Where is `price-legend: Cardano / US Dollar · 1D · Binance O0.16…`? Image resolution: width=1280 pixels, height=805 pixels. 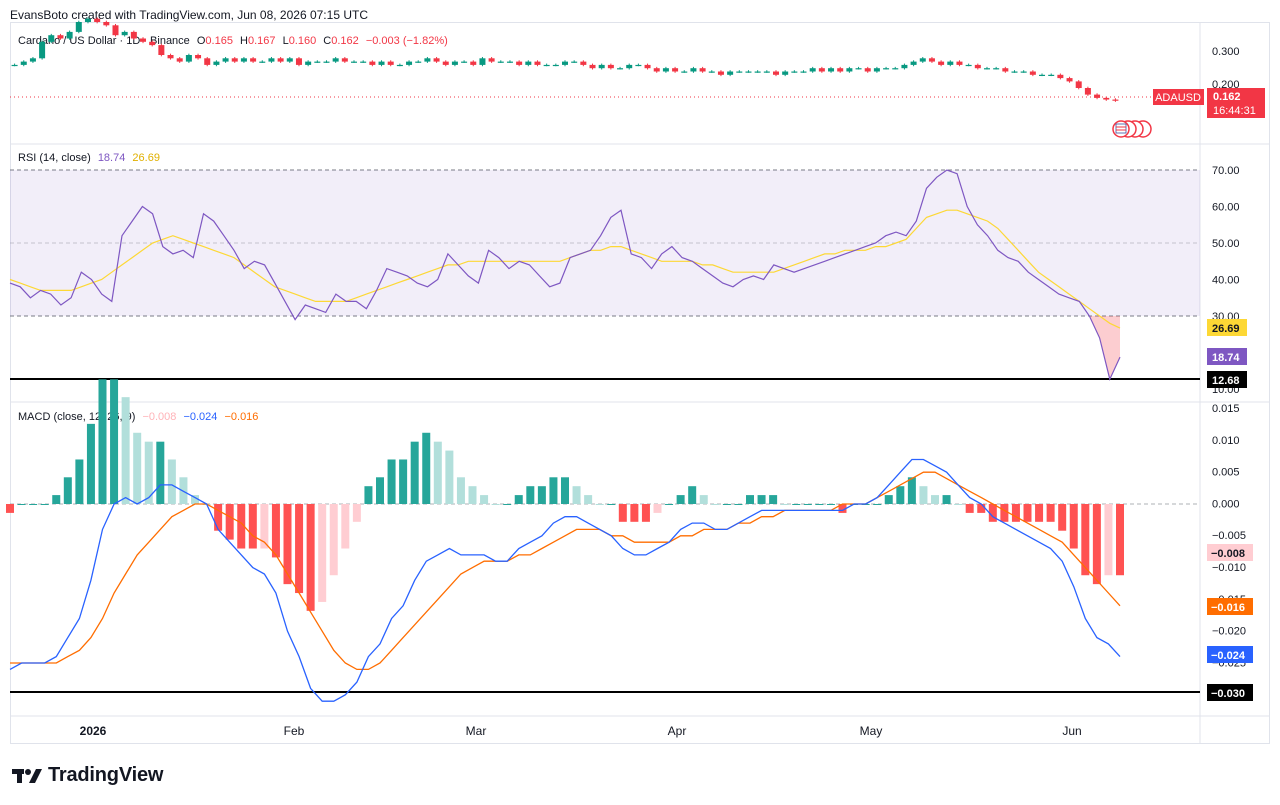
price-legend: Cardano / US Dollar · 1D · Binance O0.16… is located at coordinates (235, 41).